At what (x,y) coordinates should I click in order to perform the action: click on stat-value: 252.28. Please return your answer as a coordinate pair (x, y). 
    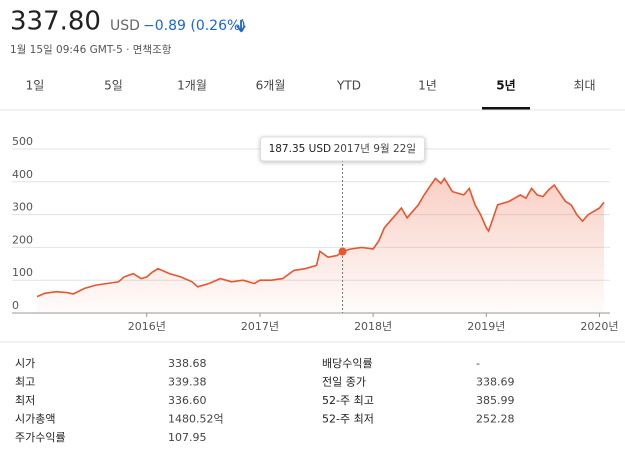
    Looking at the image, I should click on (495, 419).